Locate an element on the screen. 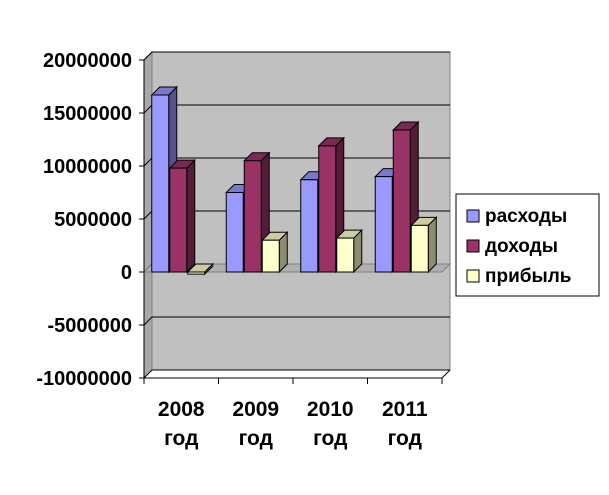 This screenshot has width=609, height=495. legend-item: расходы is located at coordinates (516, 216).